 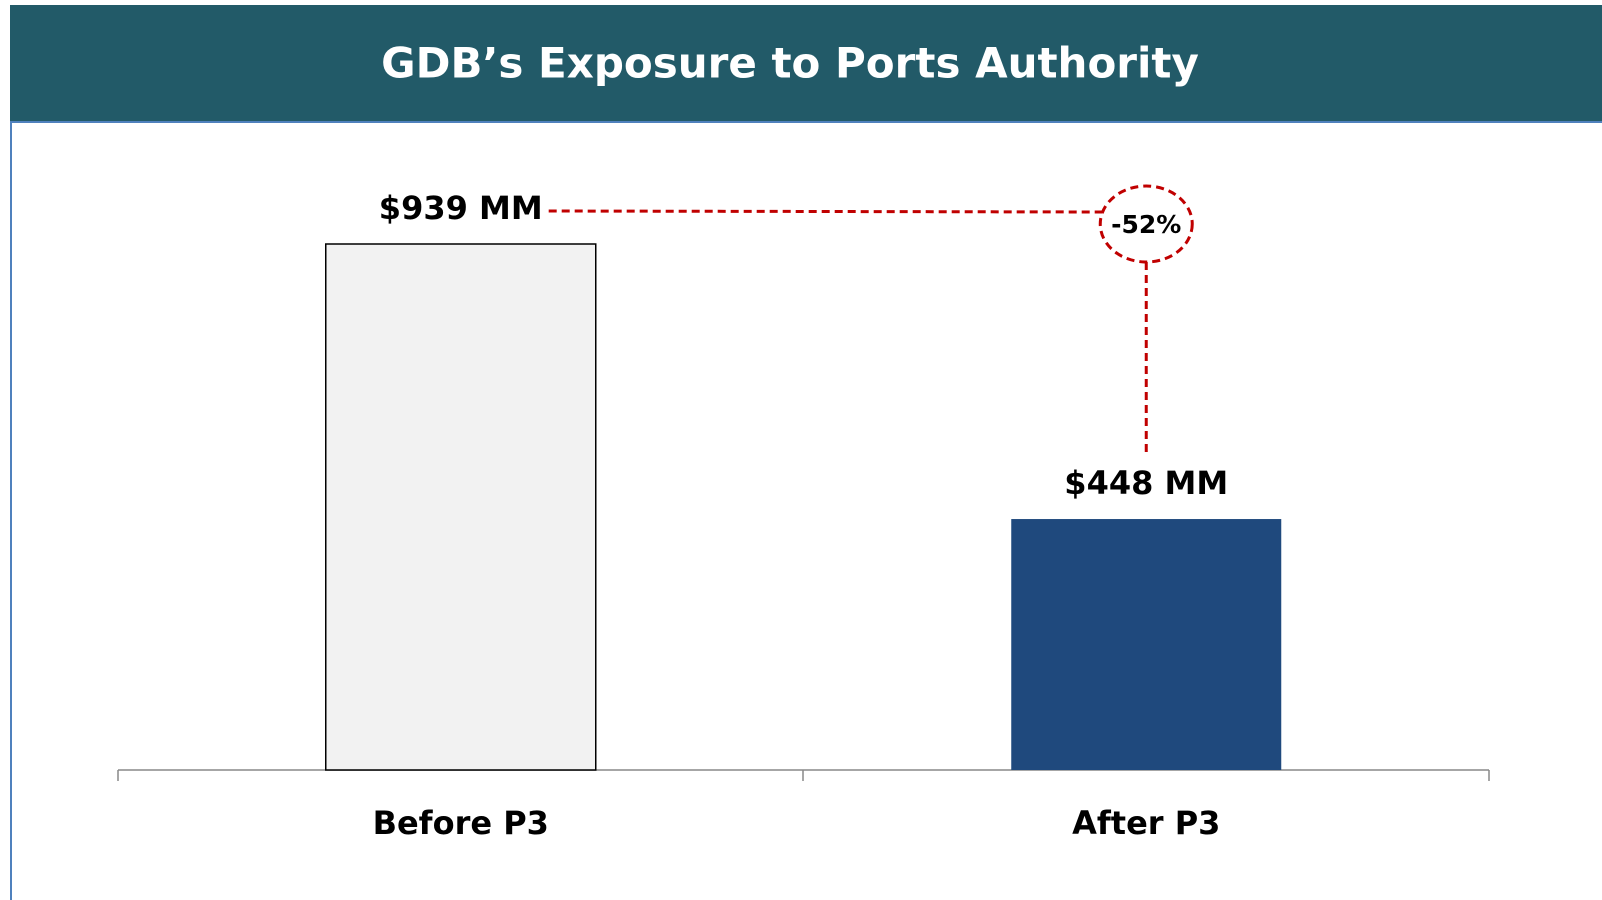 What do you see at coordinates (461, 823) in the screenshot?
I see `x-tick-label: Before P3` at bounding box center [461, 823].